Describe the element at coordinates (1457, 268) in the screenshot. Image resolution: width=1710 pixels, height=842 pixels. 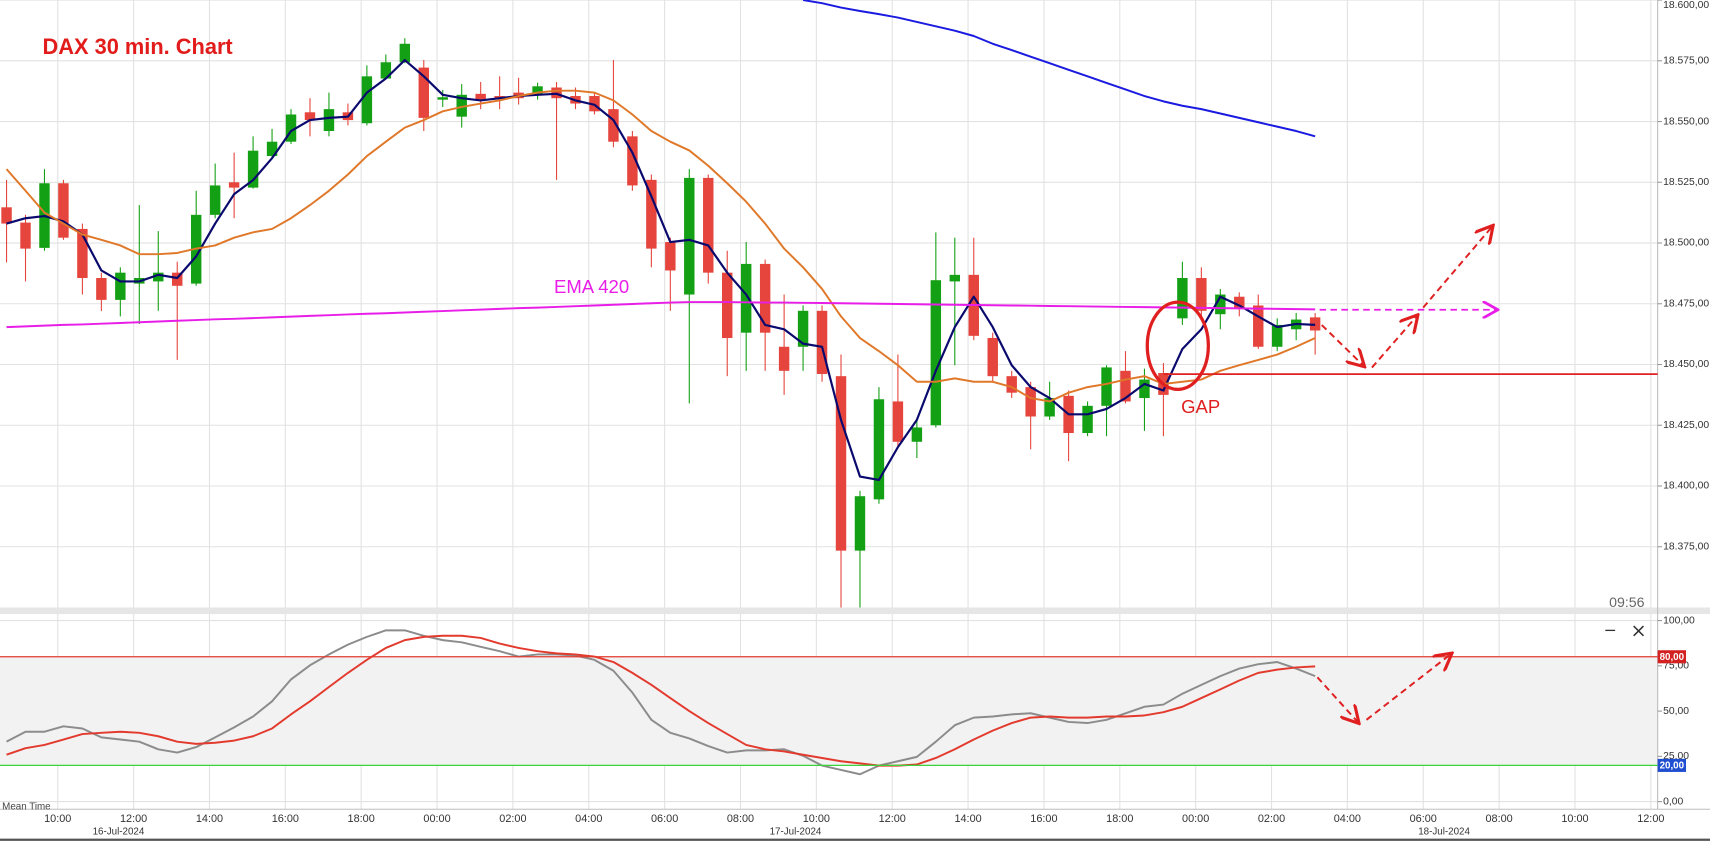
I see `projection-up` at that location.